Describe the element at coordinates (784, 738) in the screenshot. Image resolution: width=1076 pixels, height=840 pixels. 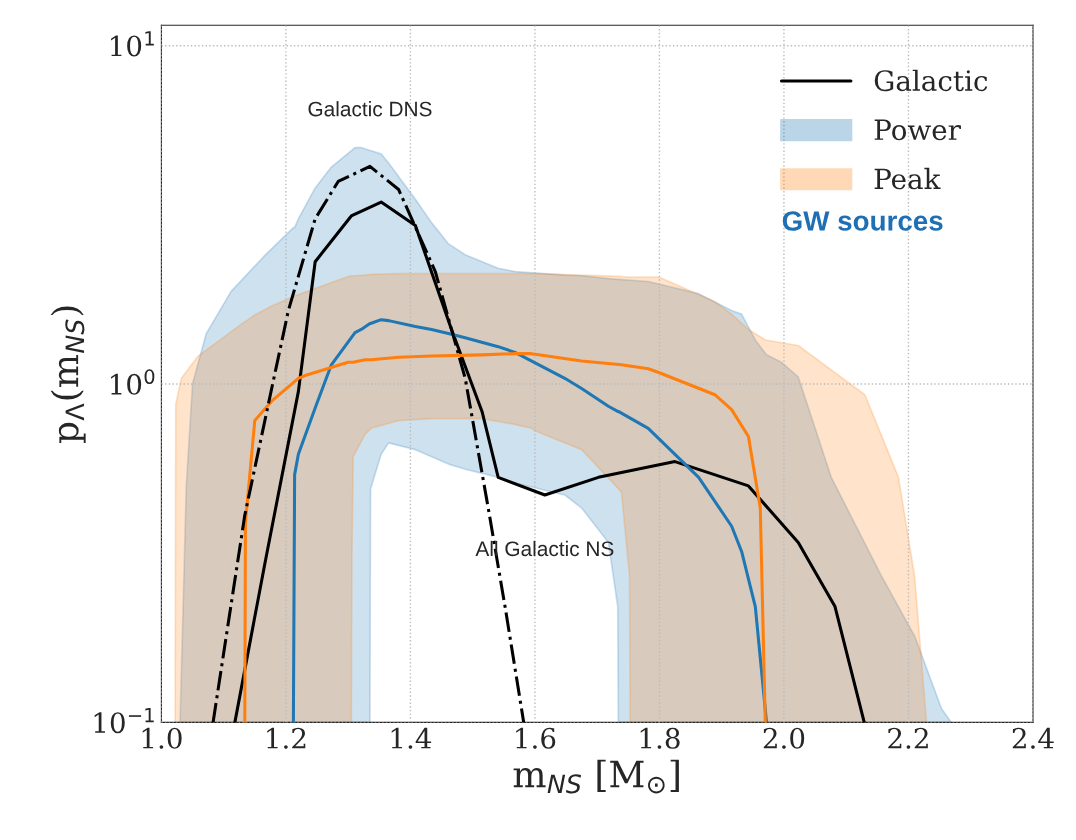
I see `x-tick-label: 2.0` at that location.